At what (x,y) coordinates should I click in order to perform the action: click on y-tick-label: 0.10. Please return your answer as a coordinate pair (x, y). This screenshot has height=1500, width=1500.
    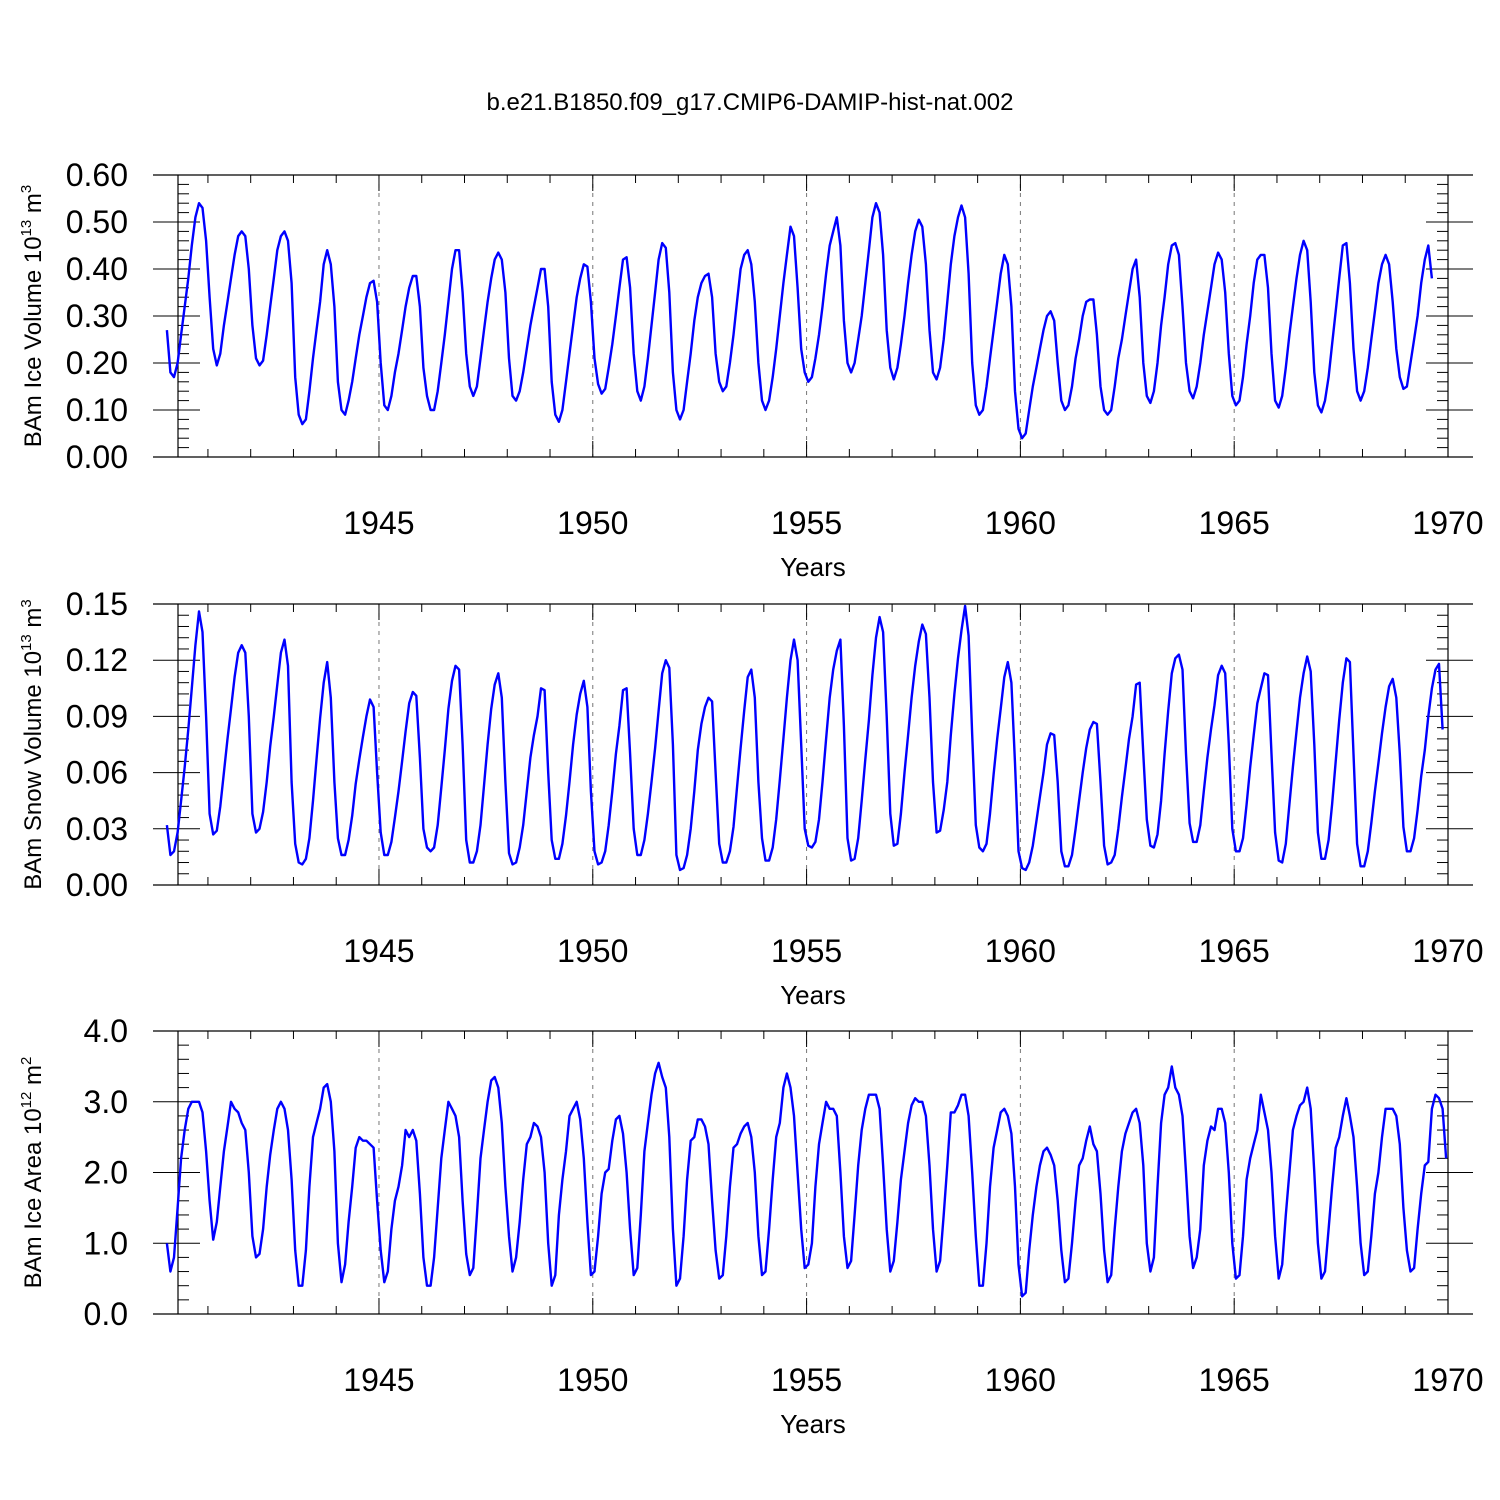
    Looking at the image, I should click on (97, 410).